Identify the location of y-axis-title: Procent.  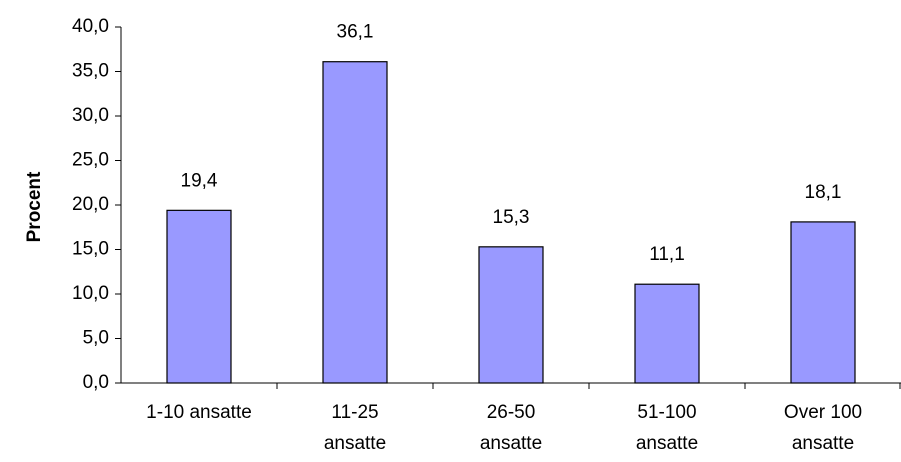
(34, 206).